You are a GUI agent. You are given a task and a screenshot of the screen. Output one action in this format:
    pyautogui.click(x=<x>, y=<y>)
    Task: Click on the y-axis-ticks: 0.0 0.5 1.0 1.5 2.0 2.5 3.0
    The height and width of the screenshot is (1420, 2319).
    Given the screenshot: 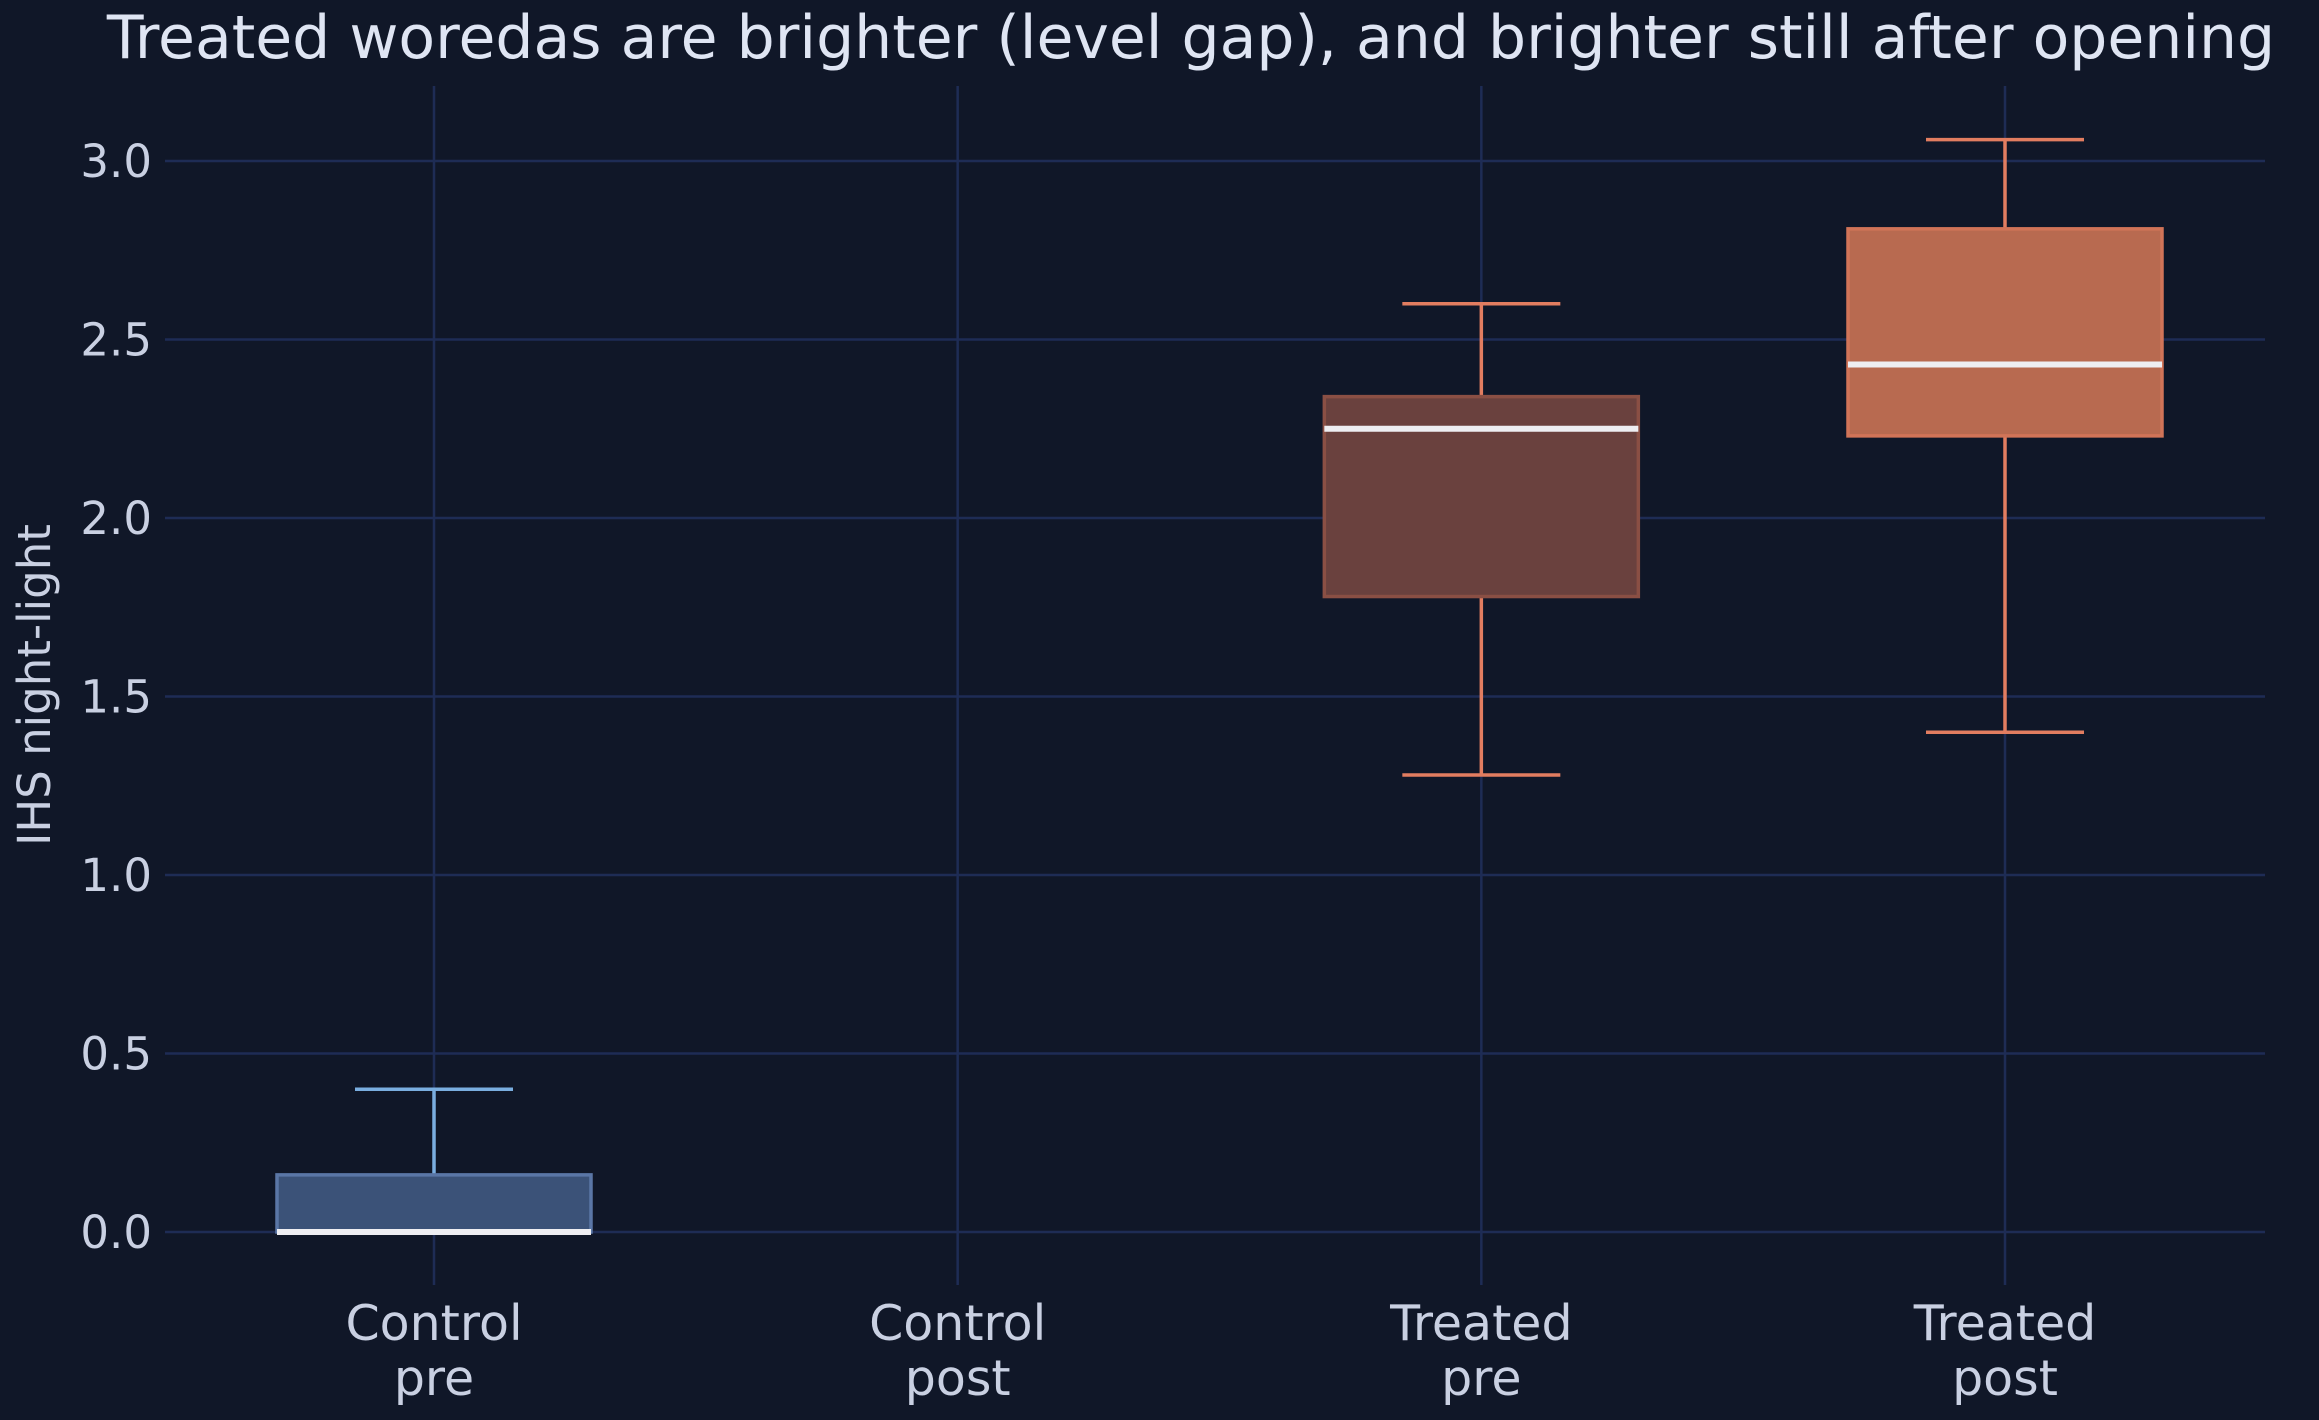 What is the action you would take?
    pyautogui.click(x=116, y=697)
    